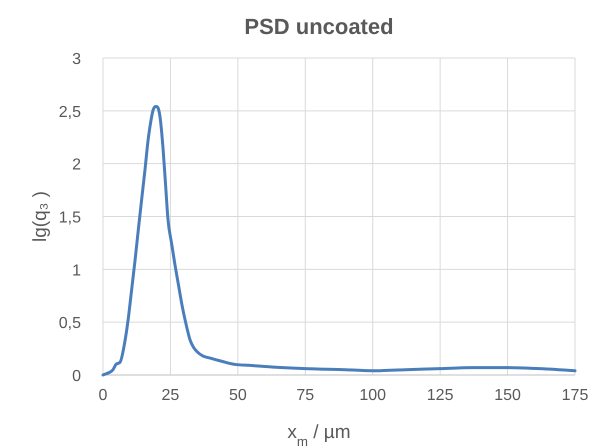 The width and height of the screenshot is (592, 448). Describe the element at coordinates (103, 395) in the screenshot. I see `x-tick-label: 0` at that location.